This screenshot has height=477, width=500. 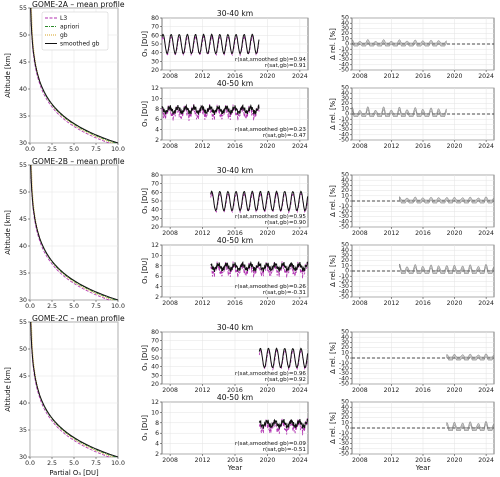 I want to click on y-tick-label: 8, so click(x=157, y=423).